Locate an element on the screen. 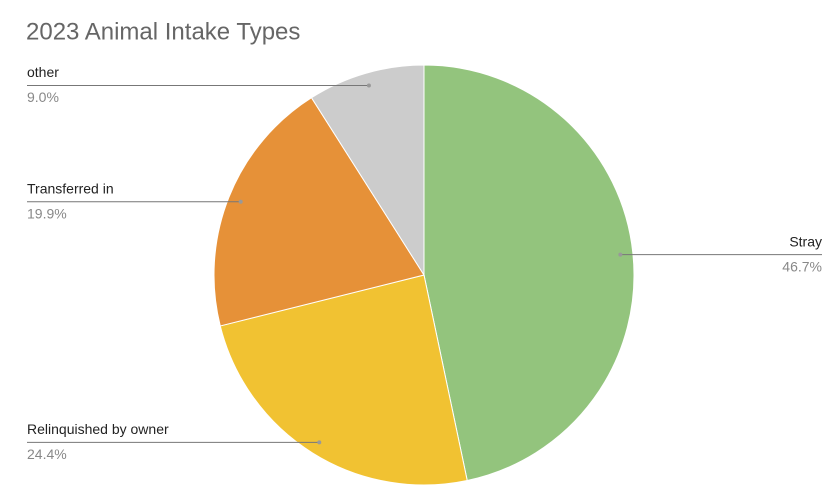 The width and height of the screenshot is (837, 503). slice-percent: 24.4% is located at coordinates (47, 454).